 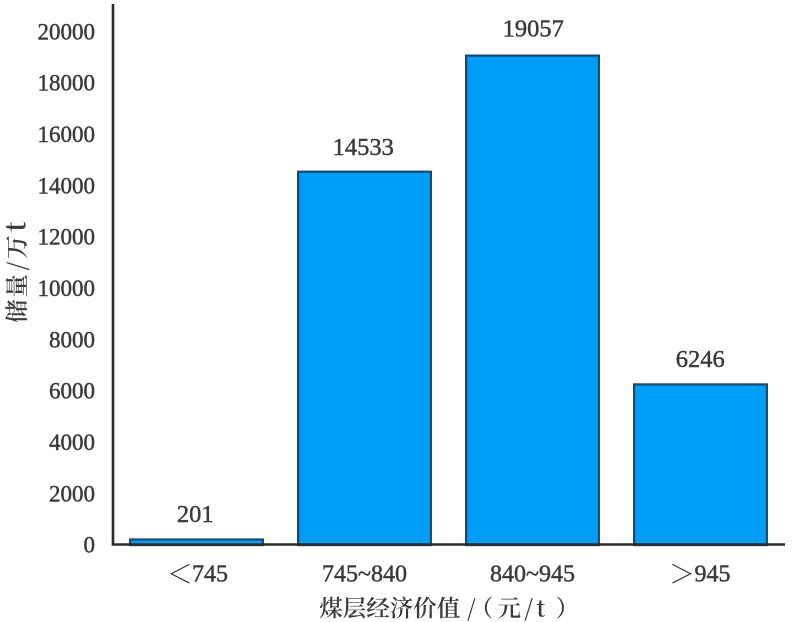 What do you see at coordinates (713, 575) in the screenshot?
I see `svg-text: 945` at bounding box center [713, 575].